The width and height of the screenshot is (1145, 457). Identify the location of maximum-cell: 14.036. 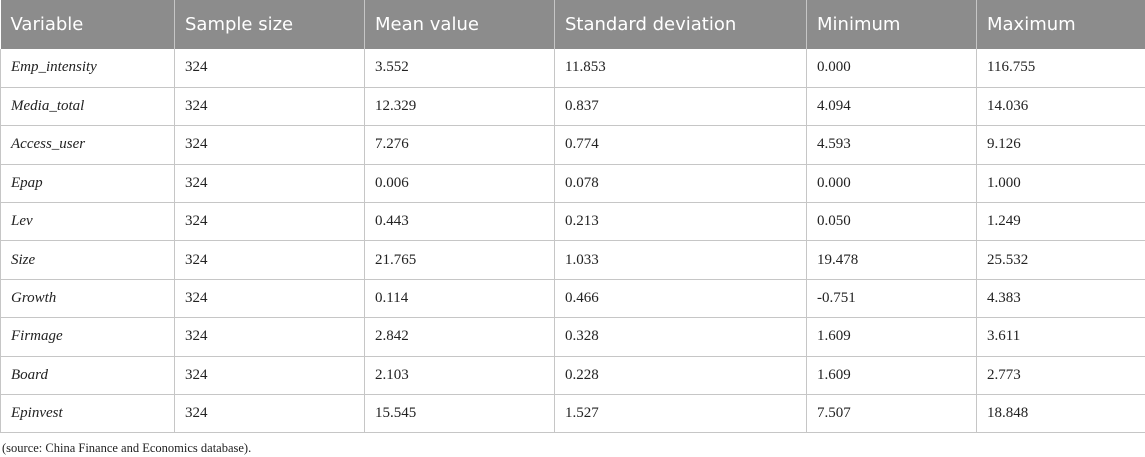
(1060, 107).